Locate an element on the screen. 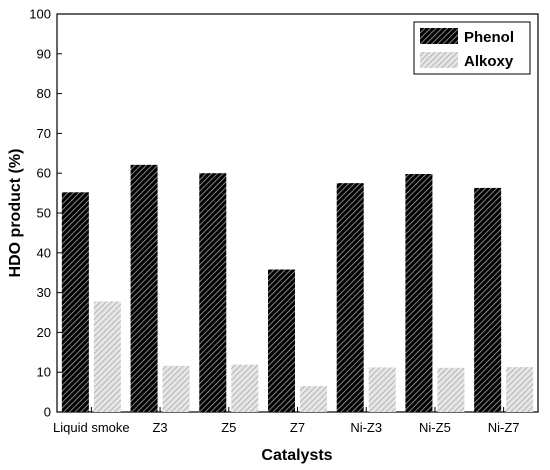  y-tick-label: 30 is located at coordinates (44, 292).